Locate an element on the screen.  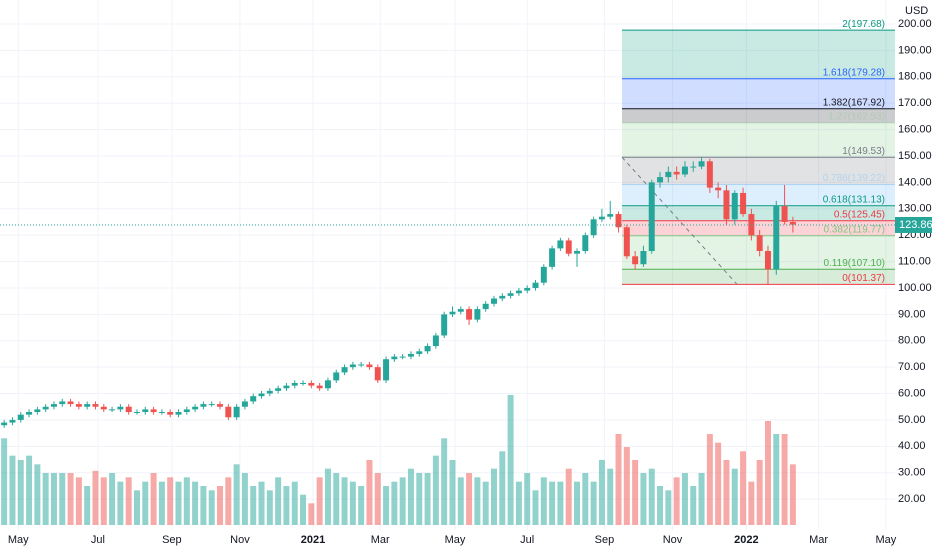
fib-level-label: 0.786(139.22) is located at coordinates (854, 178).